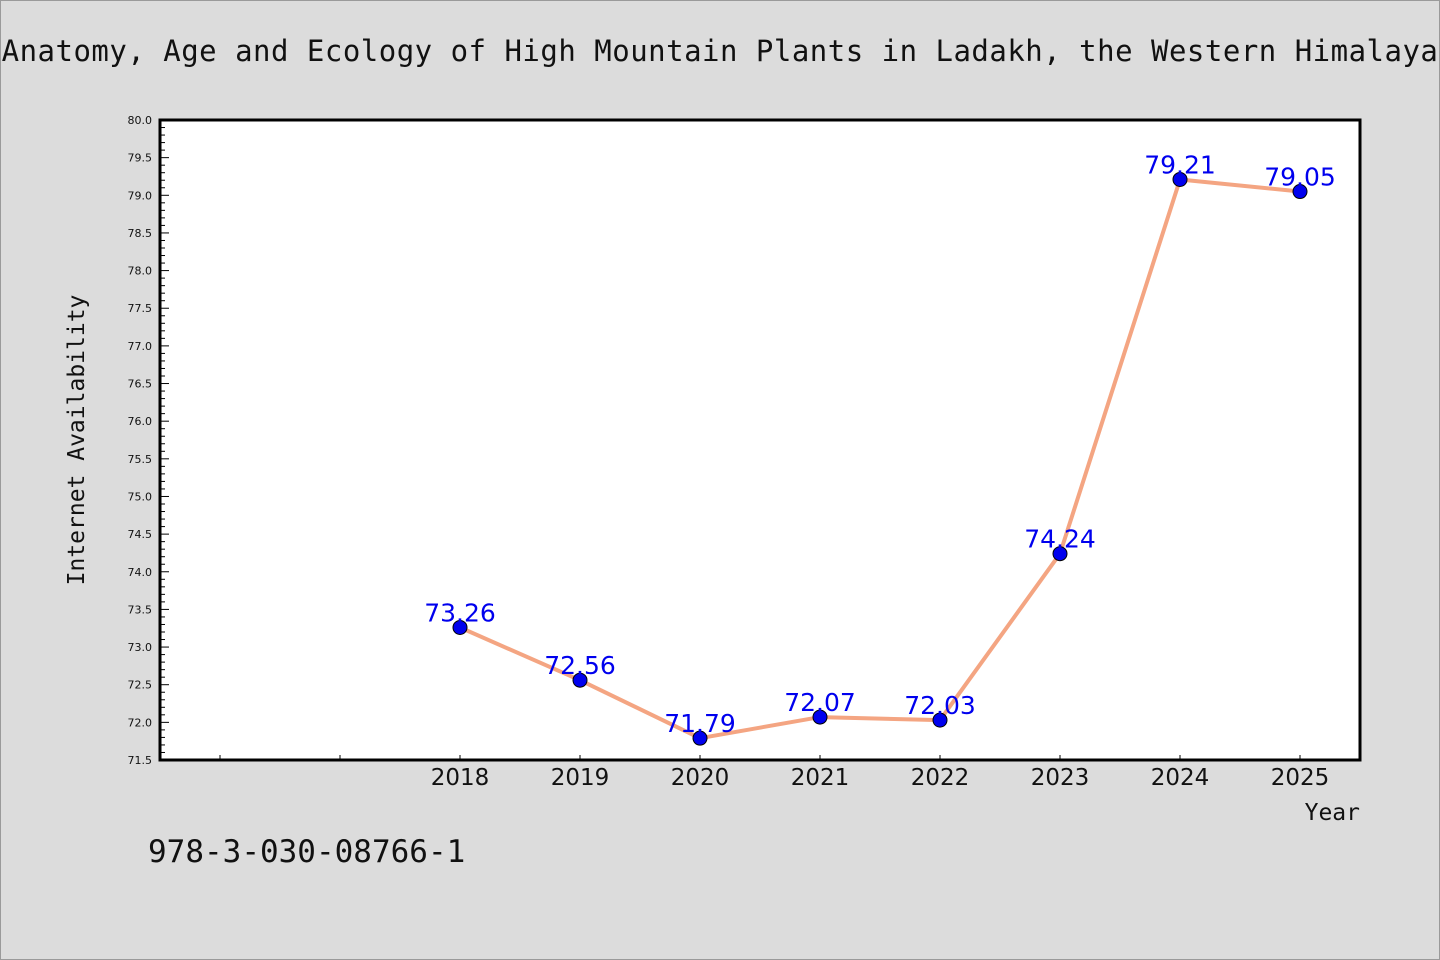 This screenshot has width=1440, height=960. What do you see at coordinates (1300, 778) in the screenshot?
I see `x-tick-label: 2025` at bounding box center [1300, 778].